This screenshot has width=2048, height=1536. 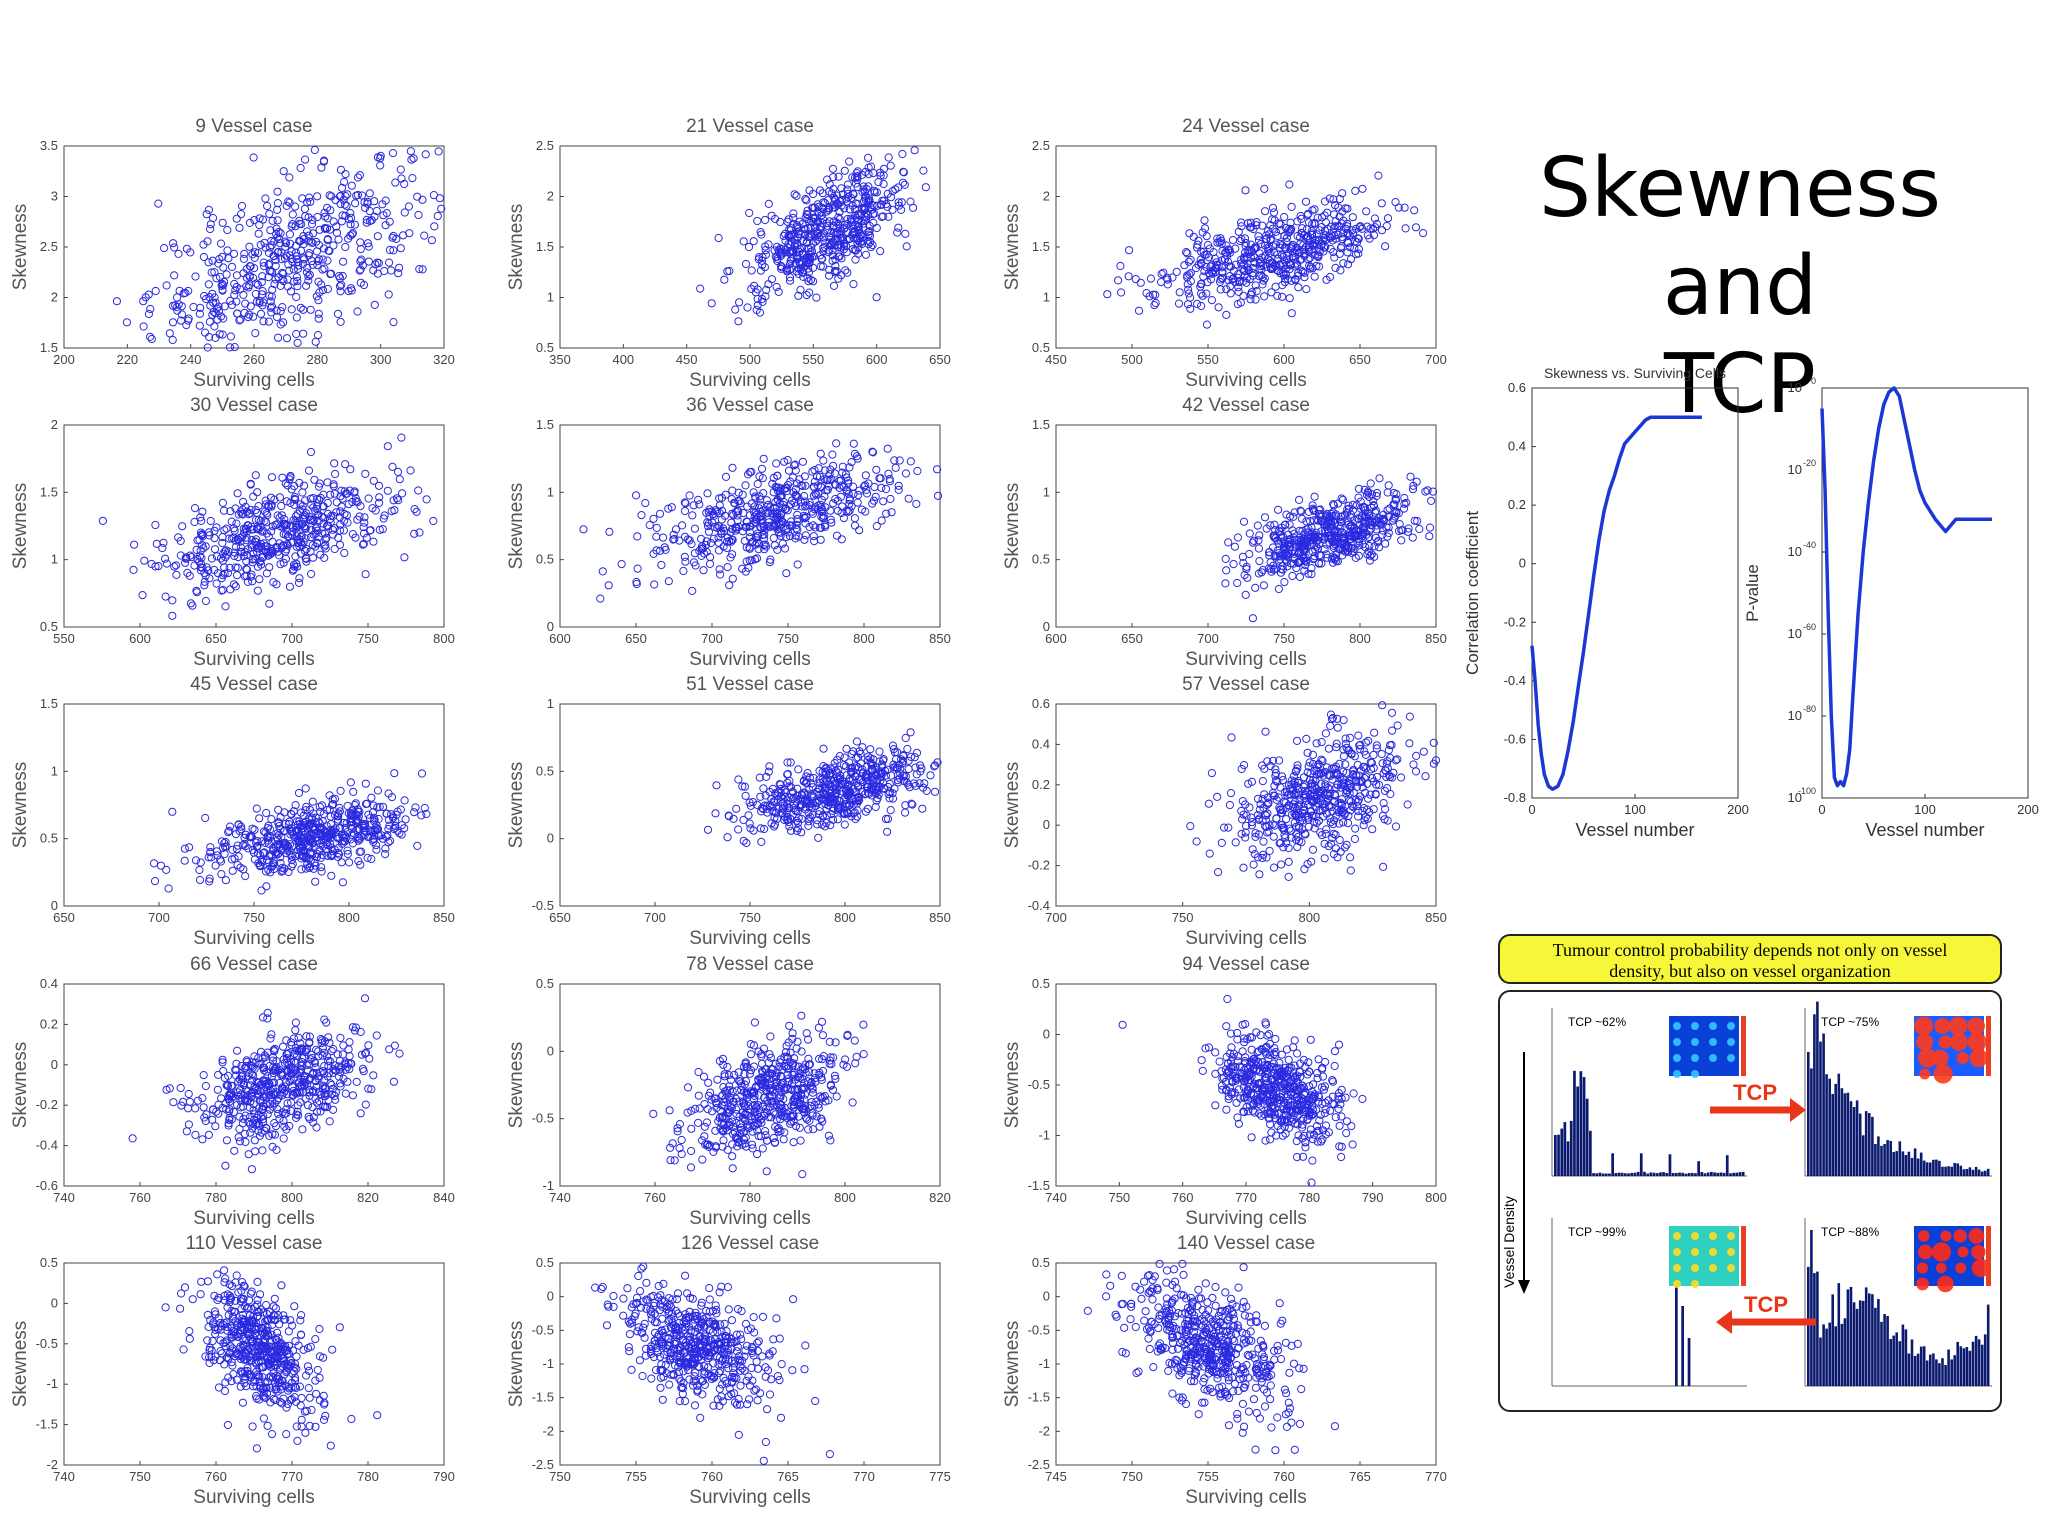 What do you see at coordinates (20, 526) in the screenshot?
I see `y-axis-label: Skewness` at bounding box center [20, 526].